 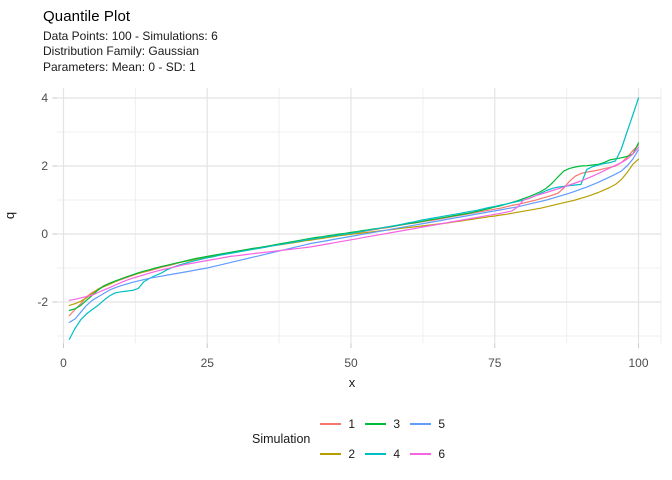 What do you see at coordinates (208, 363) in the screenshot?
I see `x-tick-label: 25` at bounding box center [208, 363].